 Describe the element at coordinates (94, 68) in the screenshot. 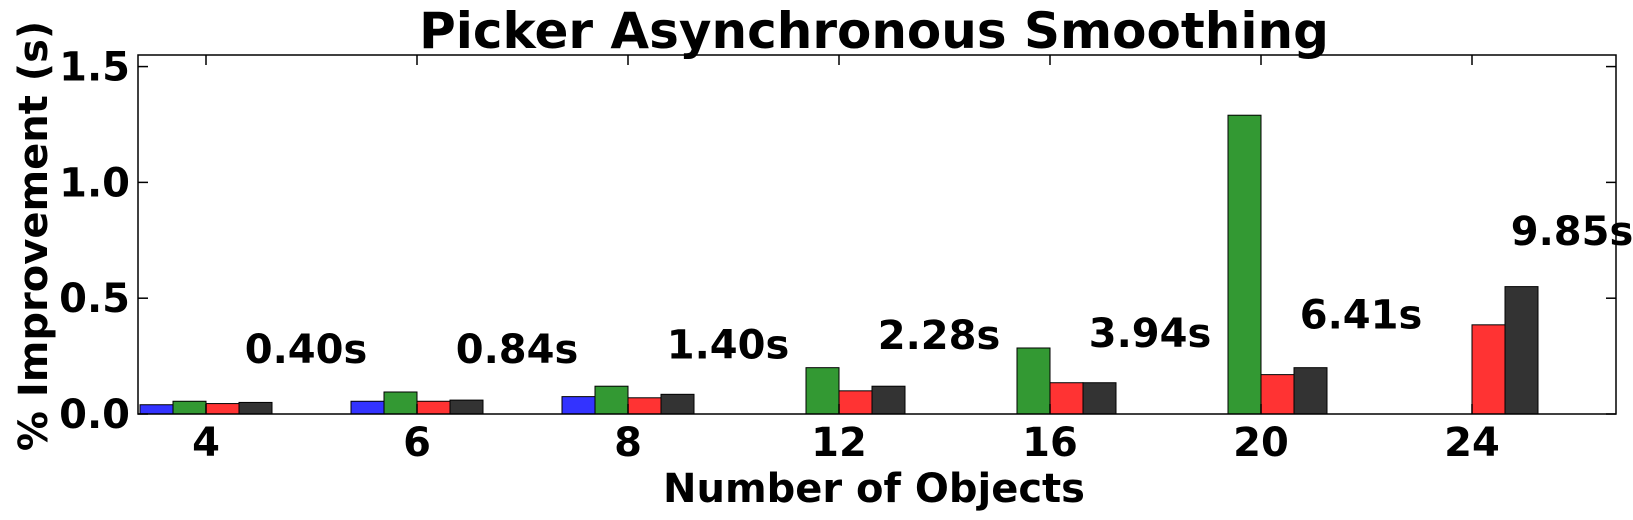

I see `y-tick-label: 1.5` at that location.